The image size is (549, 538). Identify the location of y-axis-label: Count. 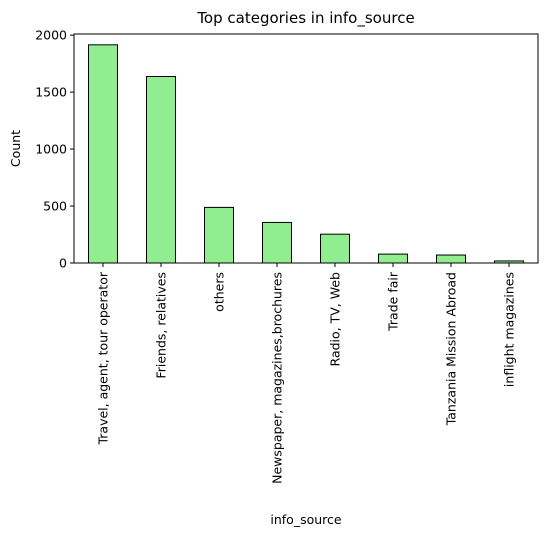
(15, 148).